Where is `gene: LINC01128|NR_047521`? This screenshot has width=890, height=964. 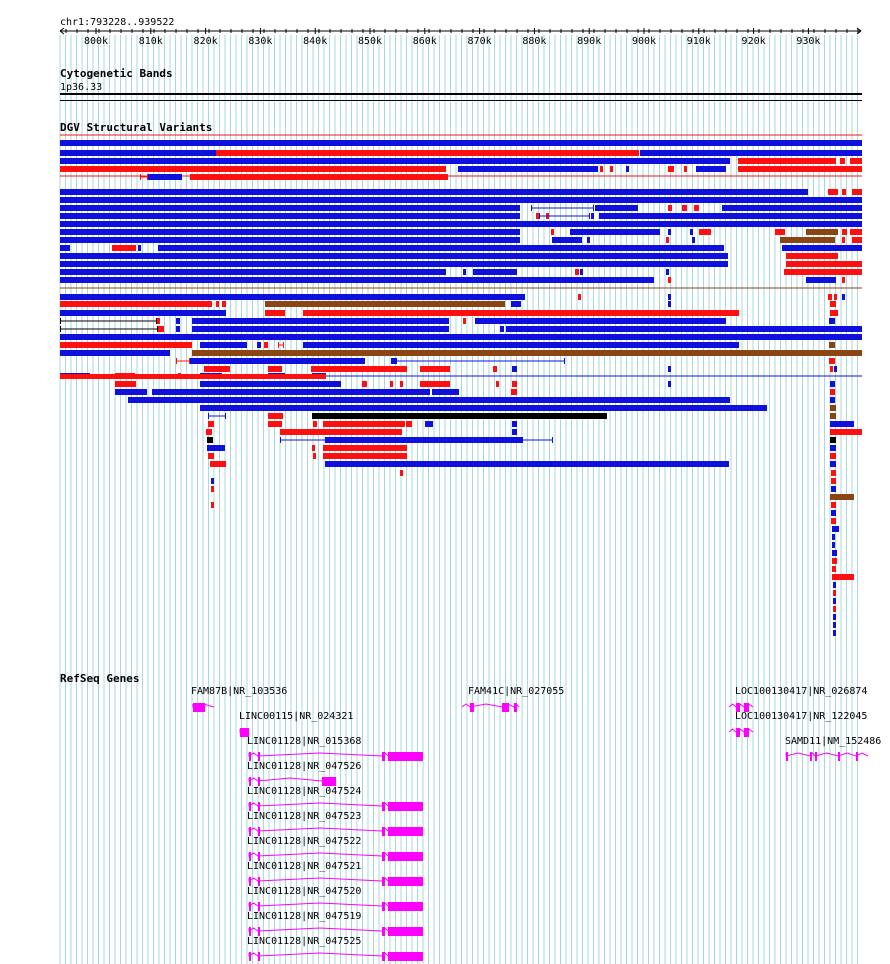 gene: LINC01128|NR_047521 is located at coordinates (335, 873).